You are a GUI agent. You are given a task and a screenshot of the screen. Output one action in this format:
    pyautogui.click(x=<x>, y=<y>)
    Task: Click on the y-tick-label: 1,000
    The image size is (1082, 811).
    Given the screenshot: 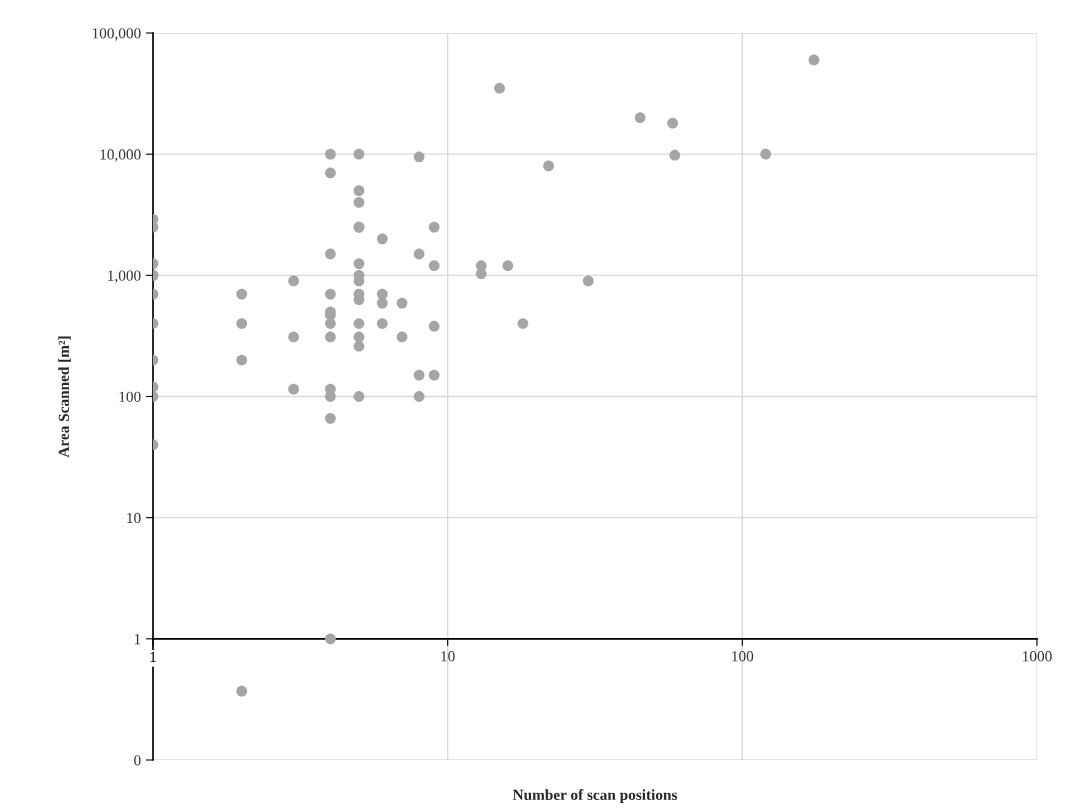 What is the action you would take?
    pyautogui.click(x=124, y=276)
    